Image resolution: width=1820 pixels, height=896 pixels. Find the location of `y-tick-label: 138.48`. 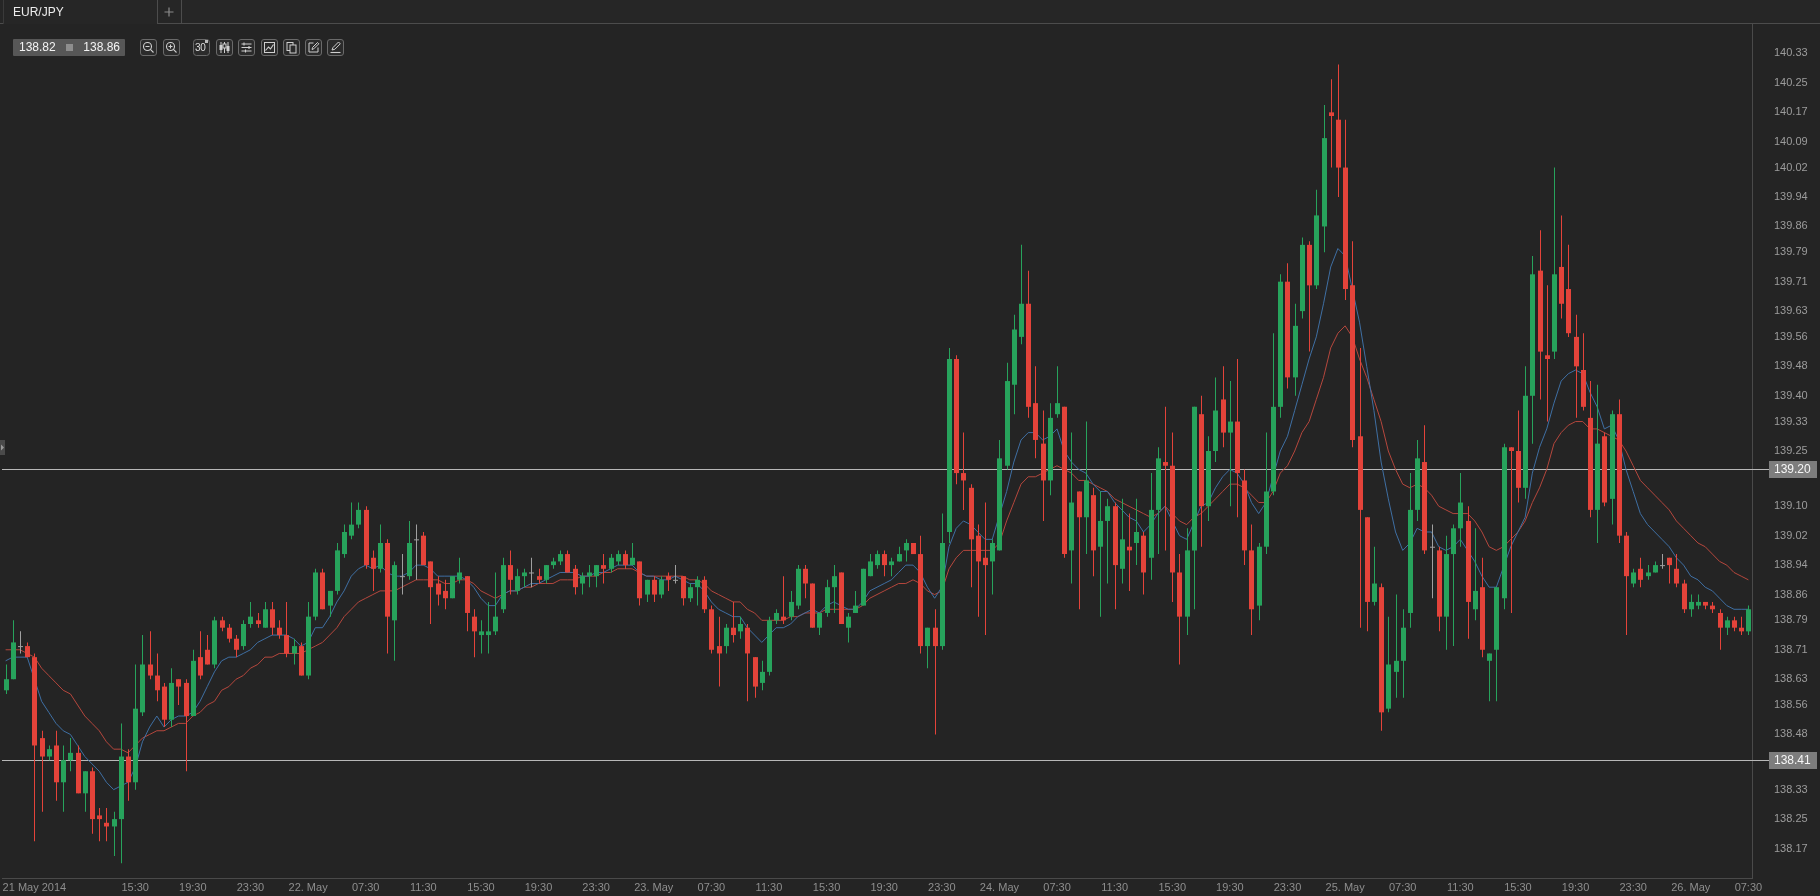

y-tick-label: 138.48 is located at coordinates (1791, 733).